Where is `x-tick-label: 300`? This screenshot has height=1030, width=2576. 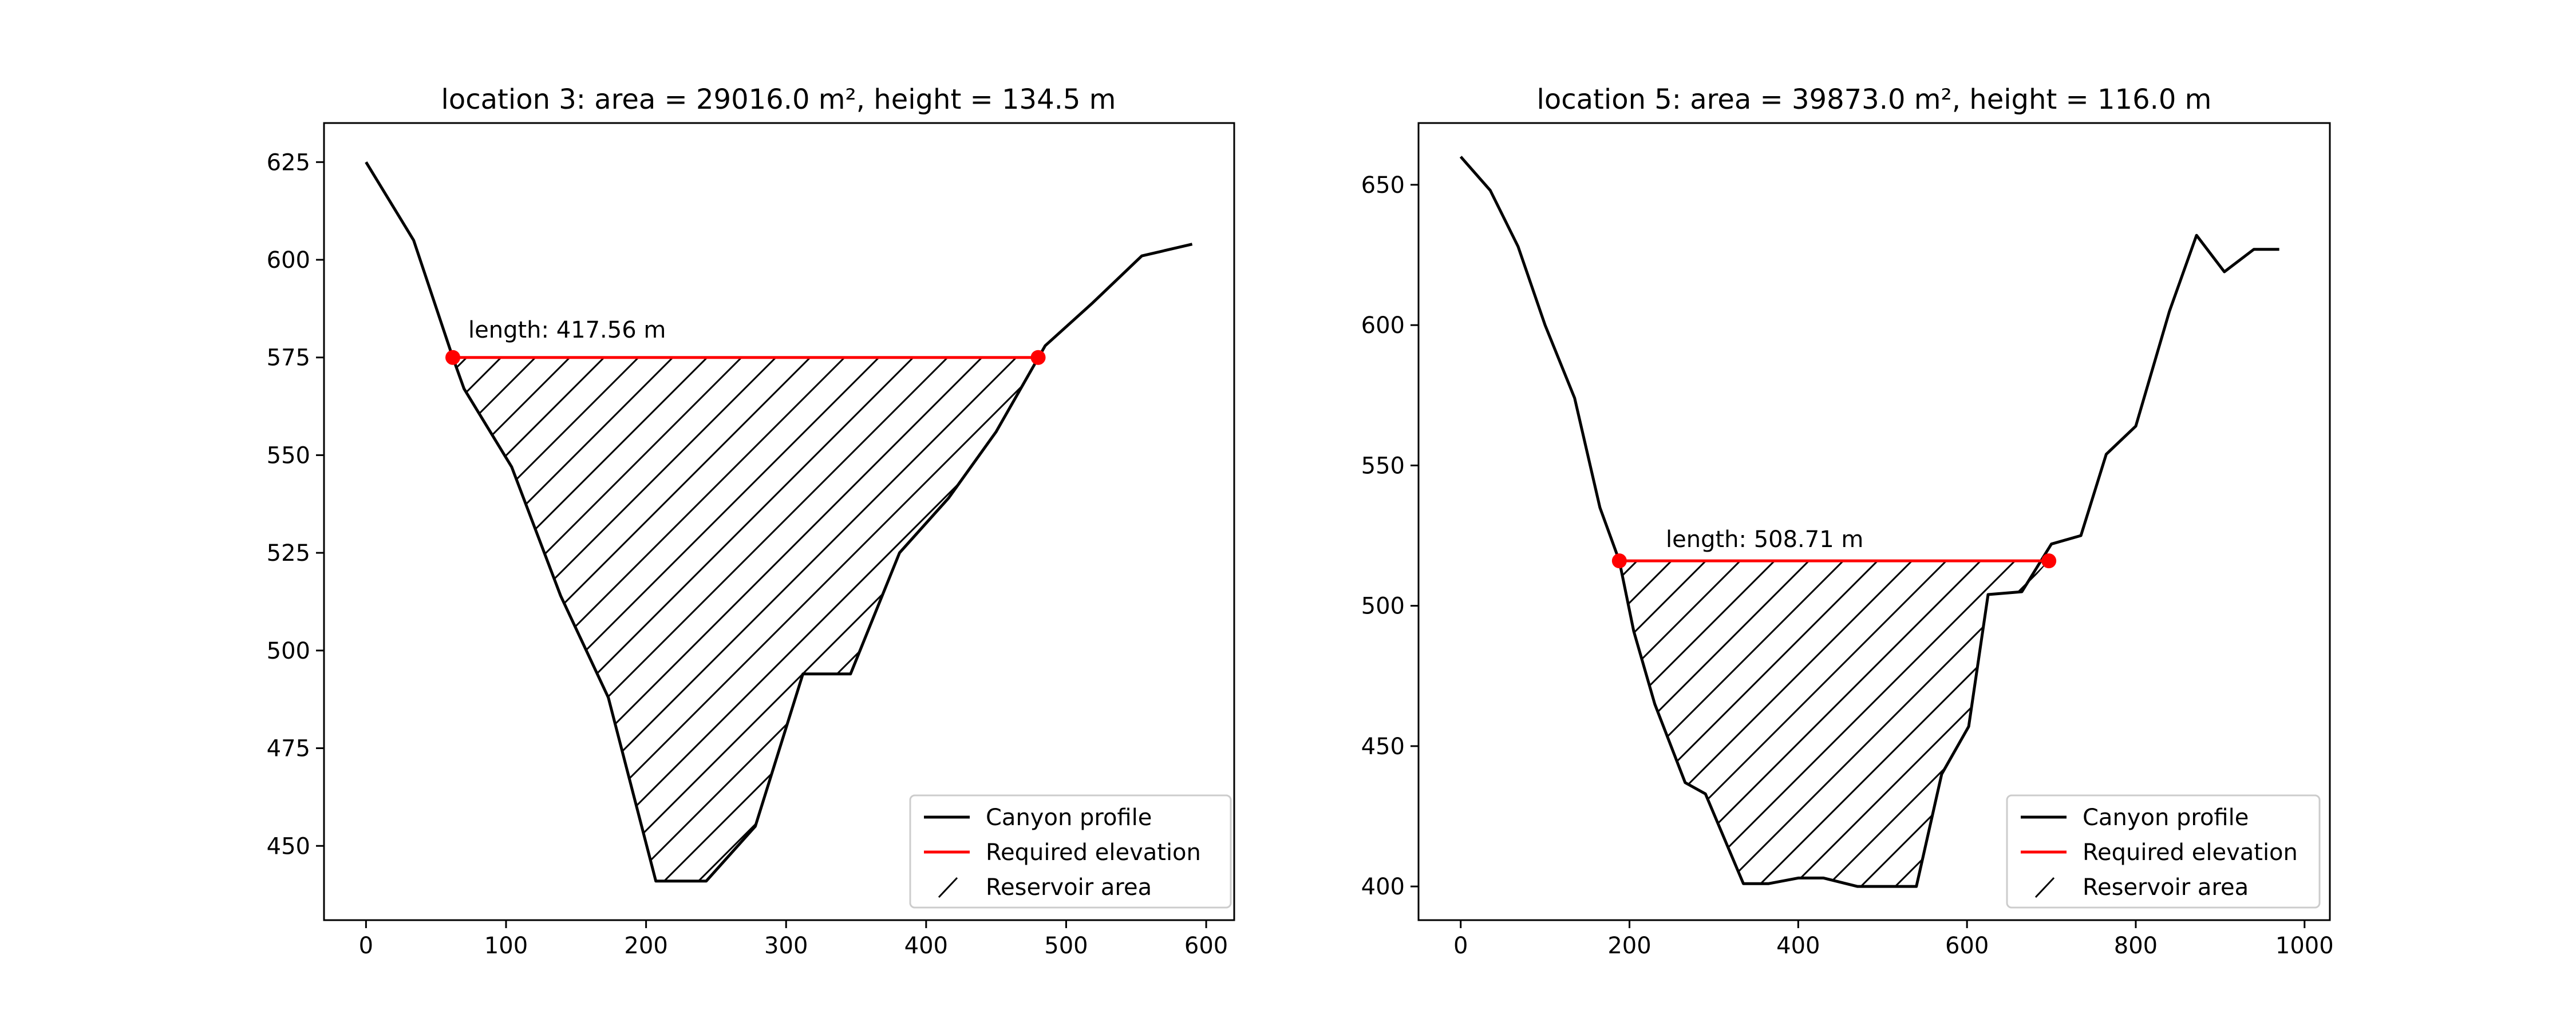
x-tick-label: 300 is located at coordinates (786, 946).